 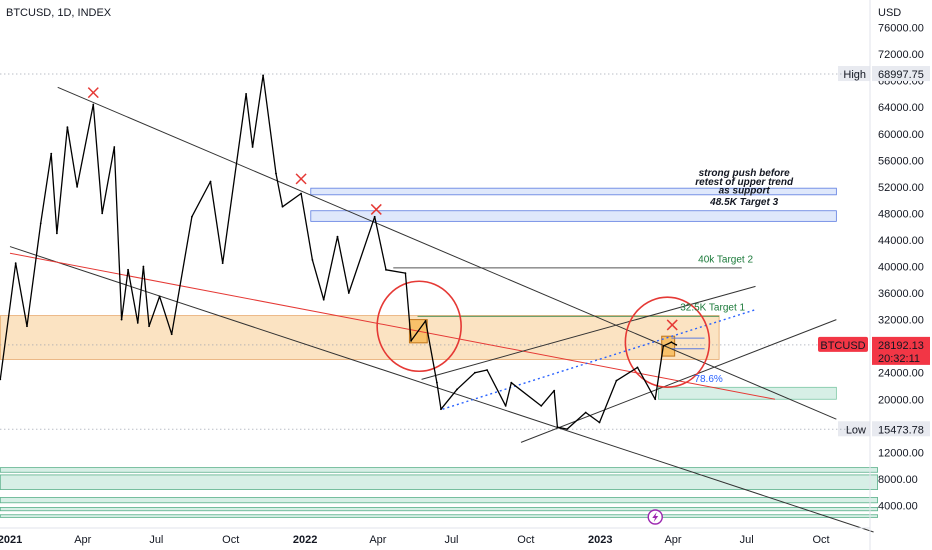 What do you see at coordinates (708, 379) in the screenshot?
I see `annotation-fib-786: 78.6%` at bounding box center [708, 379].